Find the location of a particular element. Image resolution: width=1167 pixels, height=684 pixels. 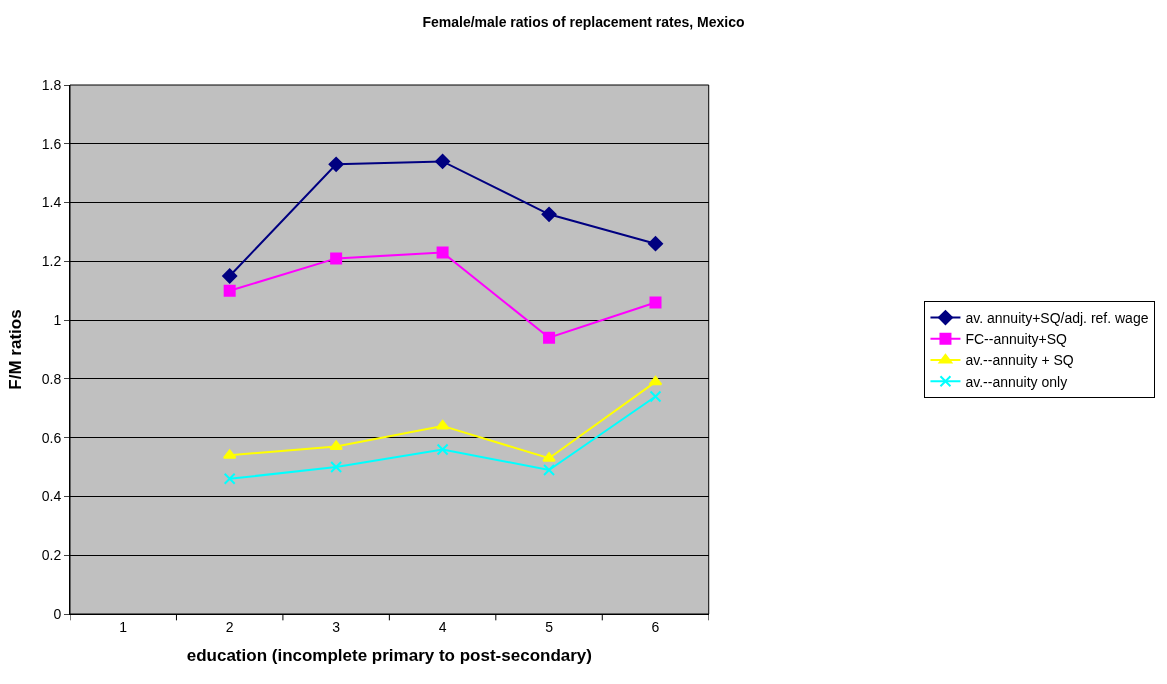

y-tick-label: 1.8 is located at coordinates (51, 84).